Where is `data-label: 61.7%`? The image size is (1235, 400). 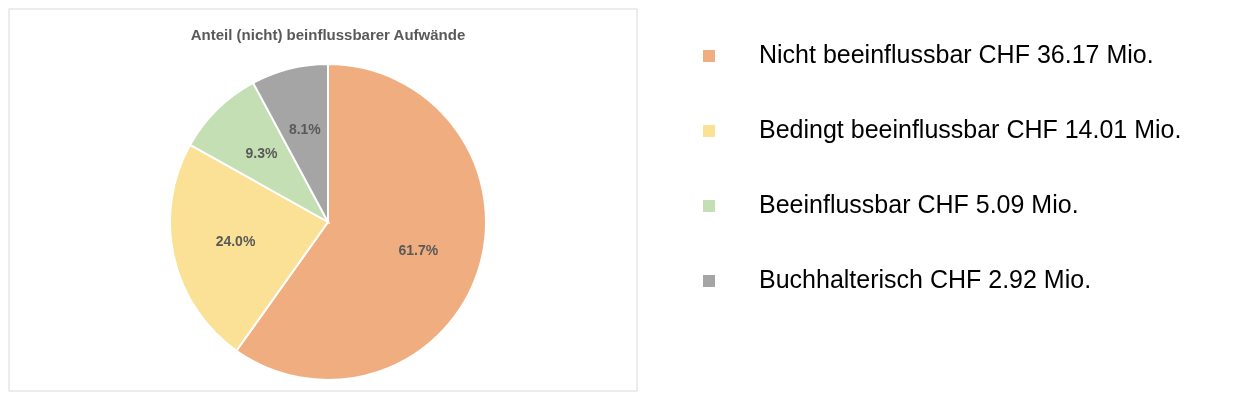
data-label: 61.7% is located at coordinates (418, 249).